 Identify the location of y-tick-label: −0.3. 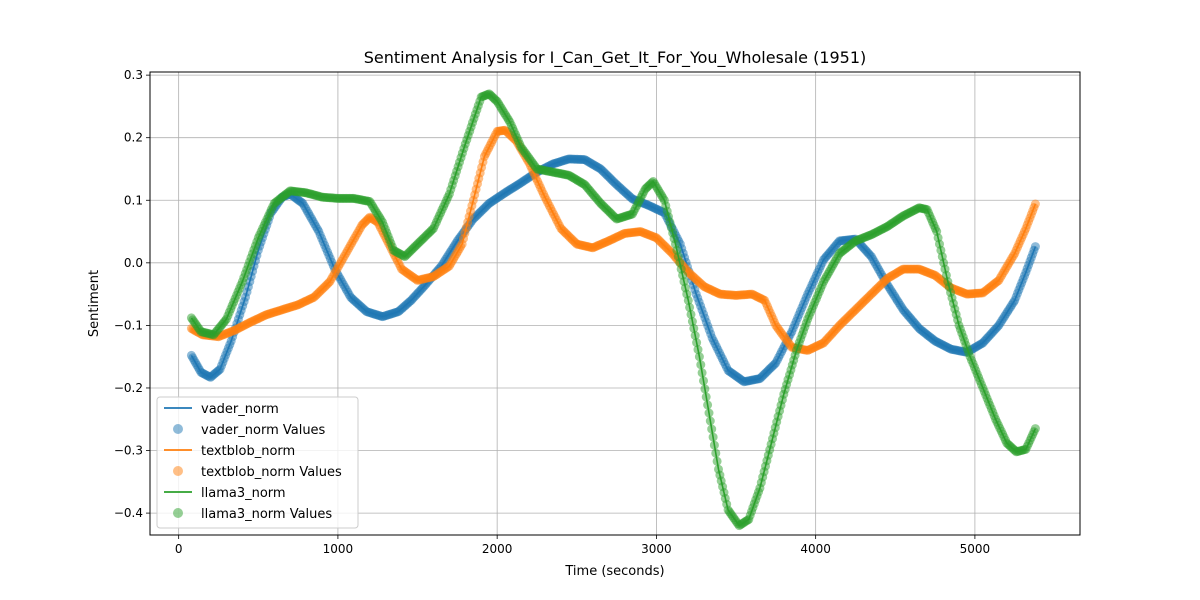
(128, 451).